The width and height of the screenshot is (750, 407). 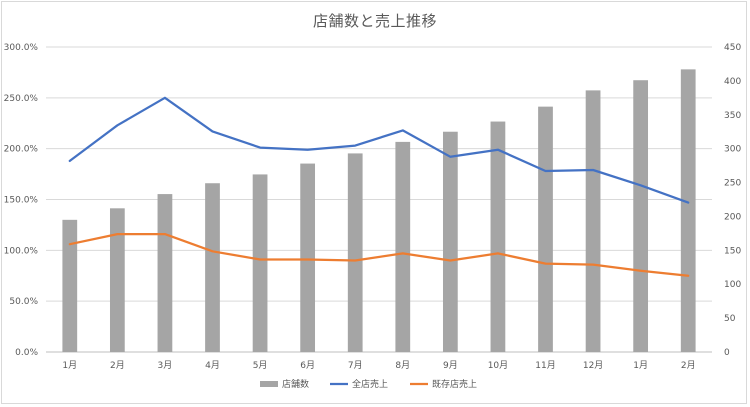 I want to click on series-line, so click(x=379, y=254).